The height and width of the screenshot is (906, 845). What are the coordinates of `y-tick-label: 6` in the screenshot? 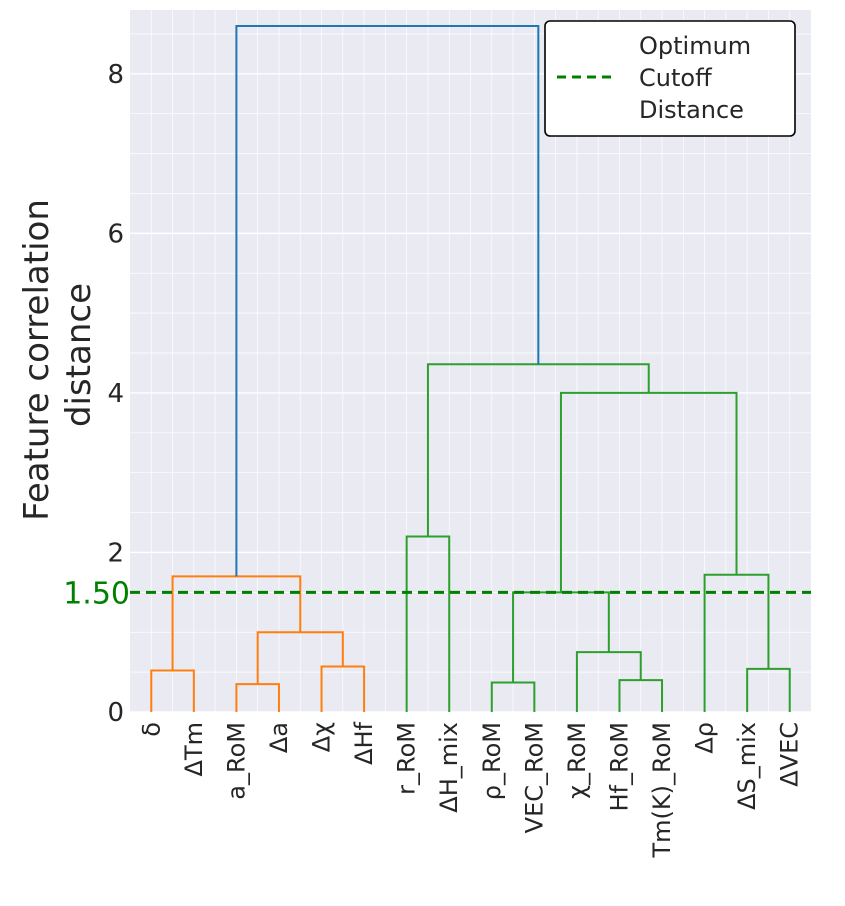 It's located at (115, 234).